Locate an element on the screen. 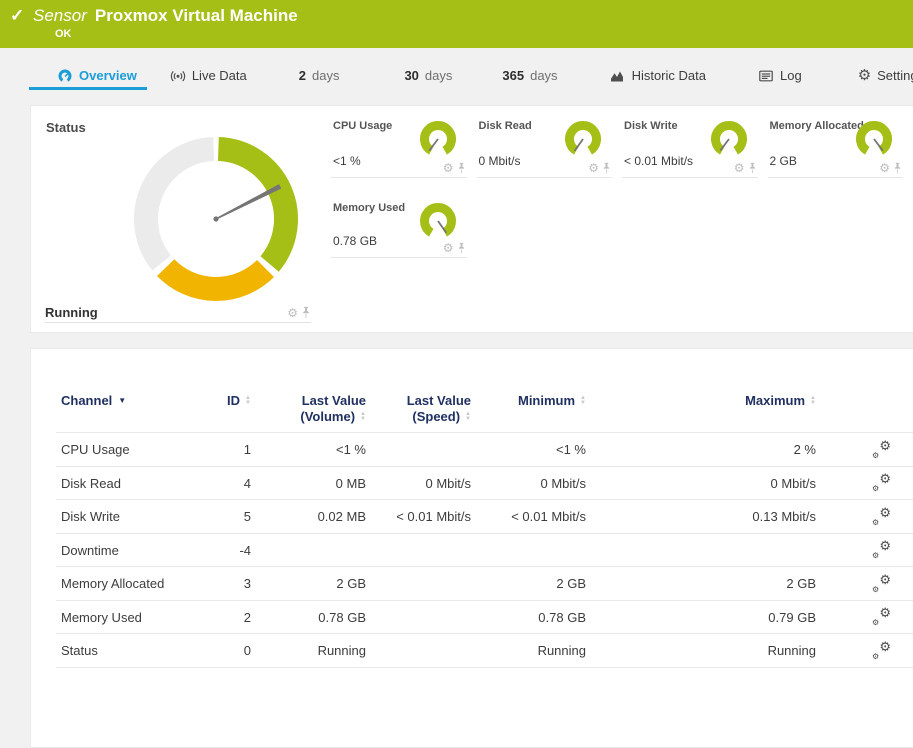 The width and height of the screenshot is (913, 748). tab-overview: Overview is located at coordinates (88, 77).